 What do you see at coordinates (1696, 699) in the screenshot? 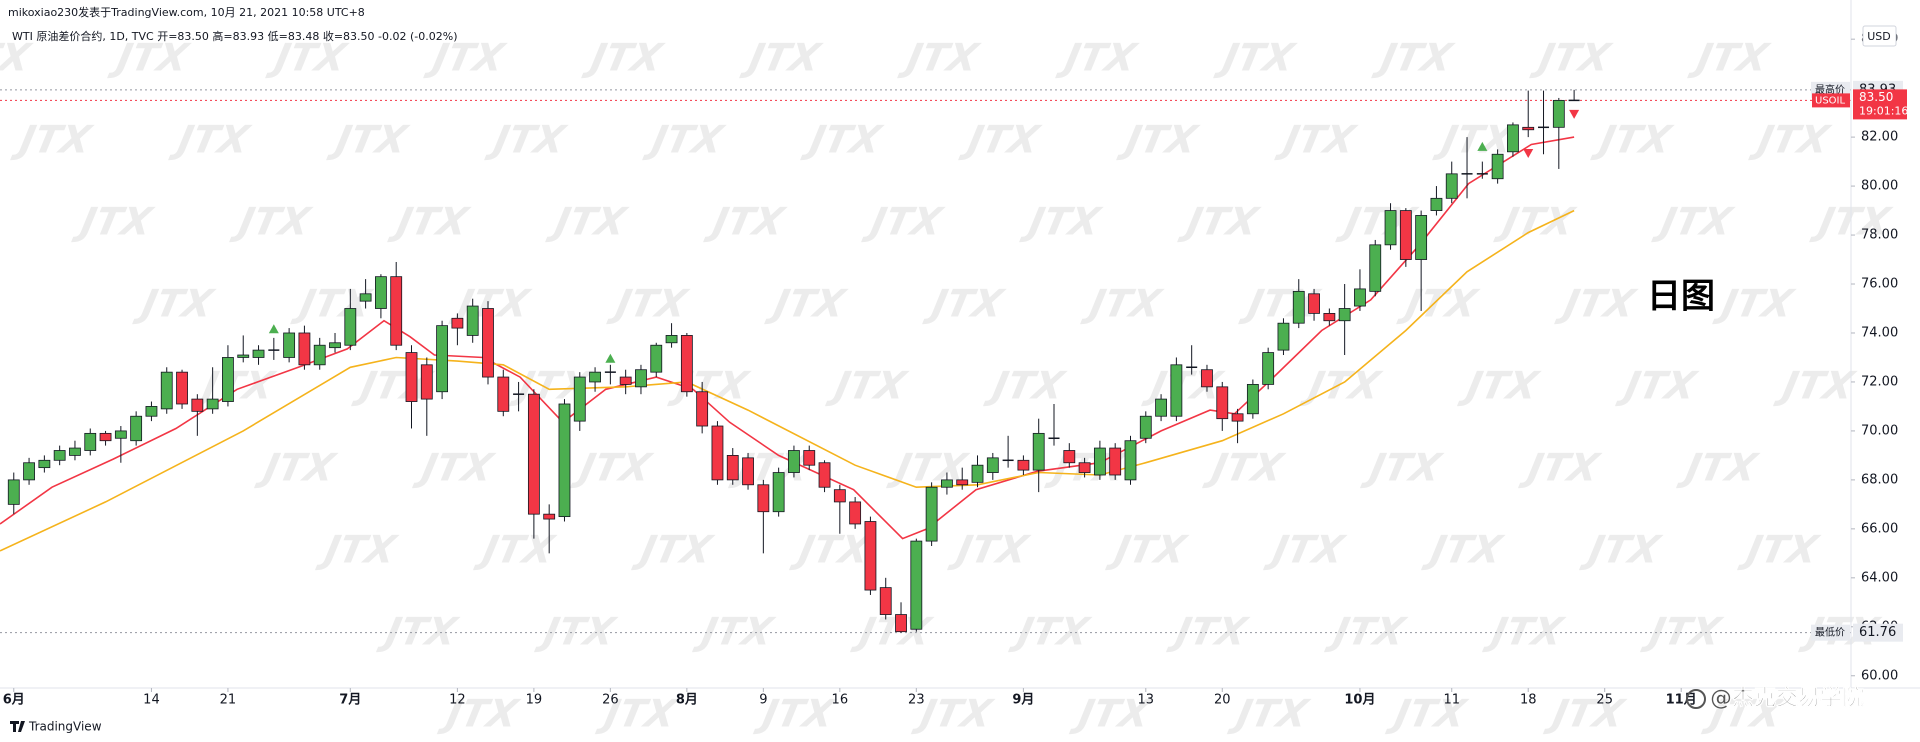
I see `credit-icon` at bounding box center [1696, 699].